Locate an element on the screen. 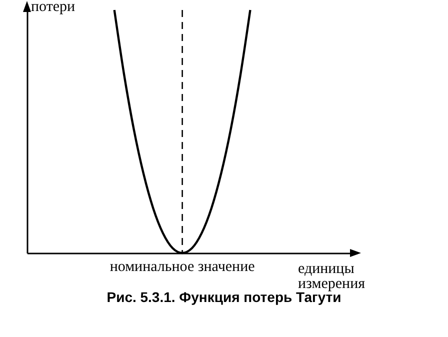  x-axis-title: единицы измерения is located at coordinates (332, 276).